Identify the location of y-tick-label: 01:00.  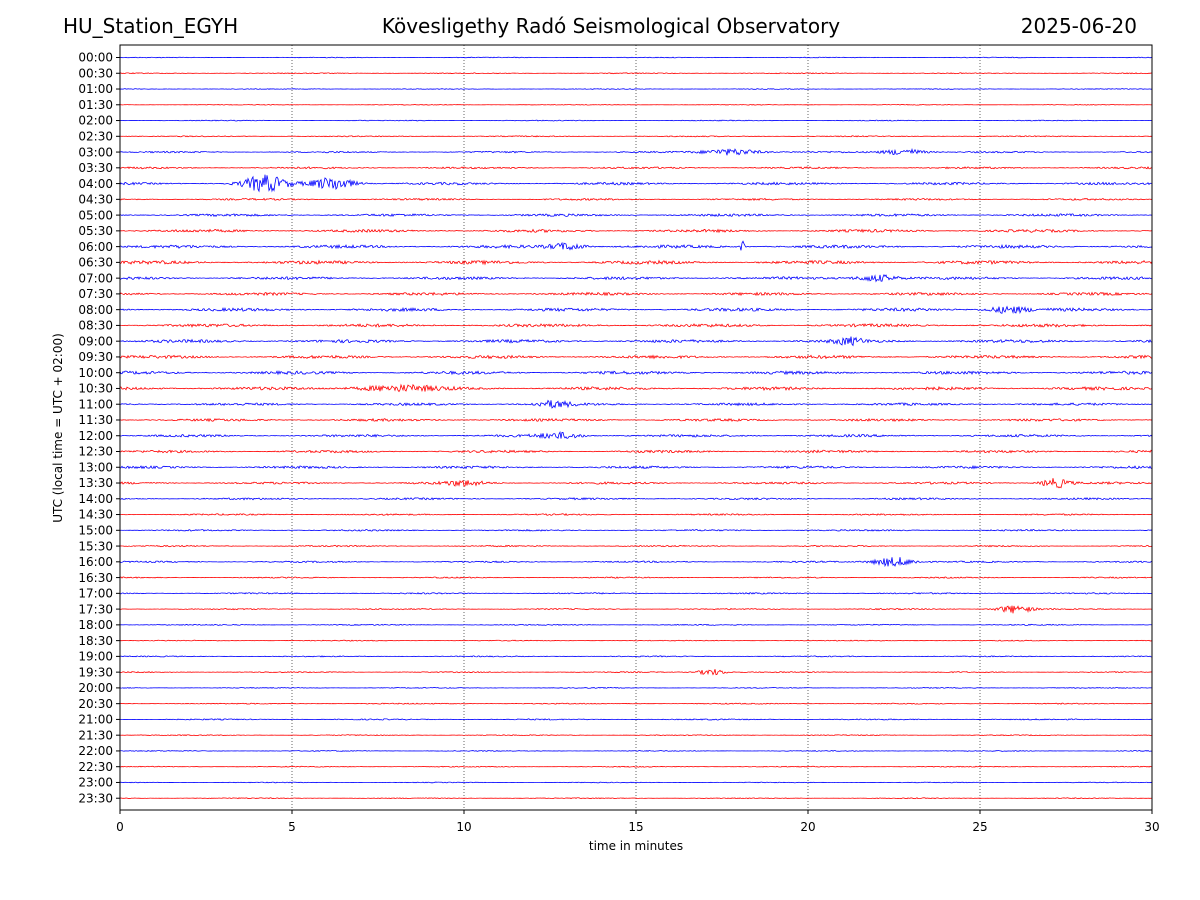
(95, 89).